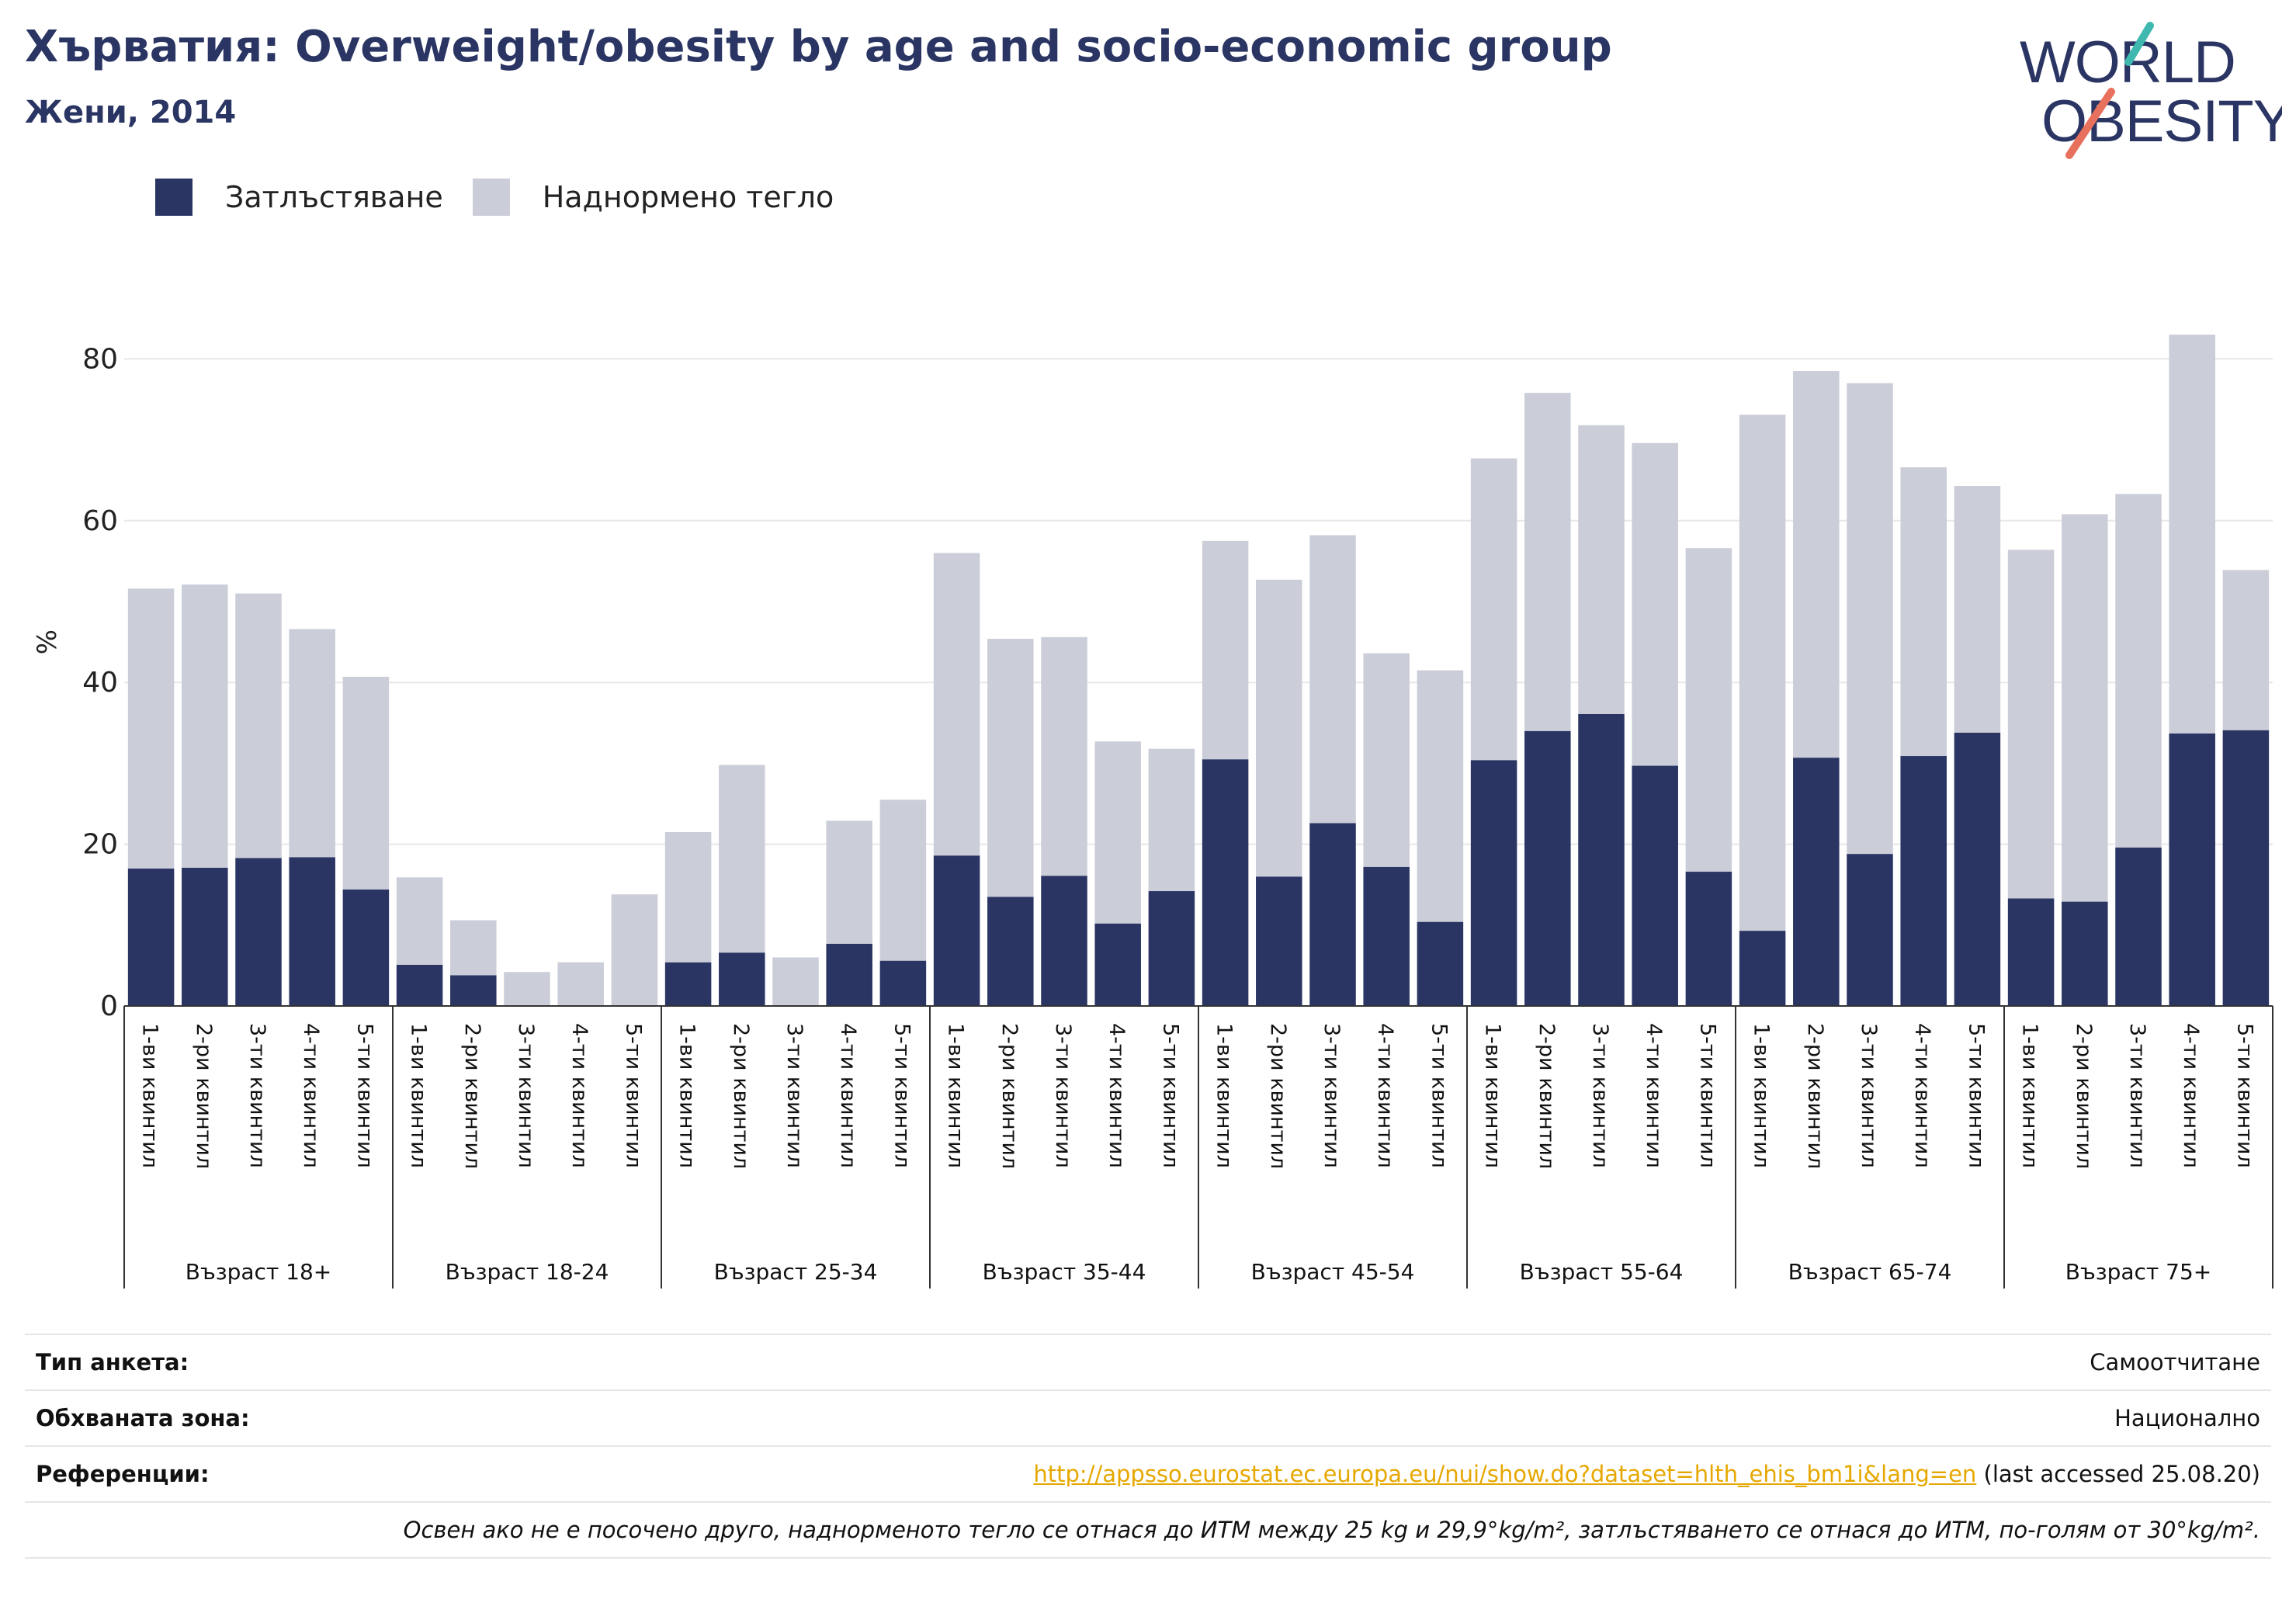  Describe the element at coordinates (47, 642) in the screenshot. I see `y-axis-label: %` at that location.